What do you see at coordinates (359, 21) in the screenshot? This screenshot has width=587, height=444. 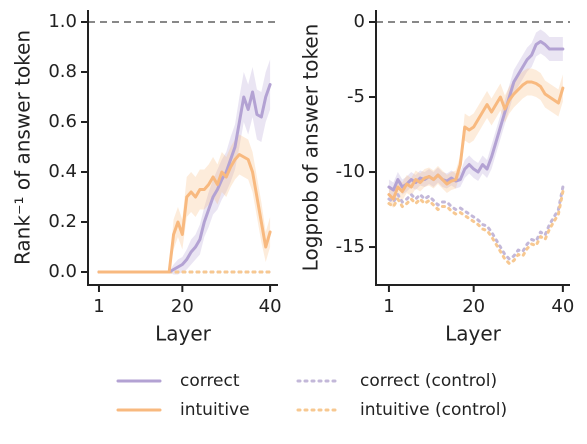 I see `y-tick-label: 0` at bounding box center [359, 21].